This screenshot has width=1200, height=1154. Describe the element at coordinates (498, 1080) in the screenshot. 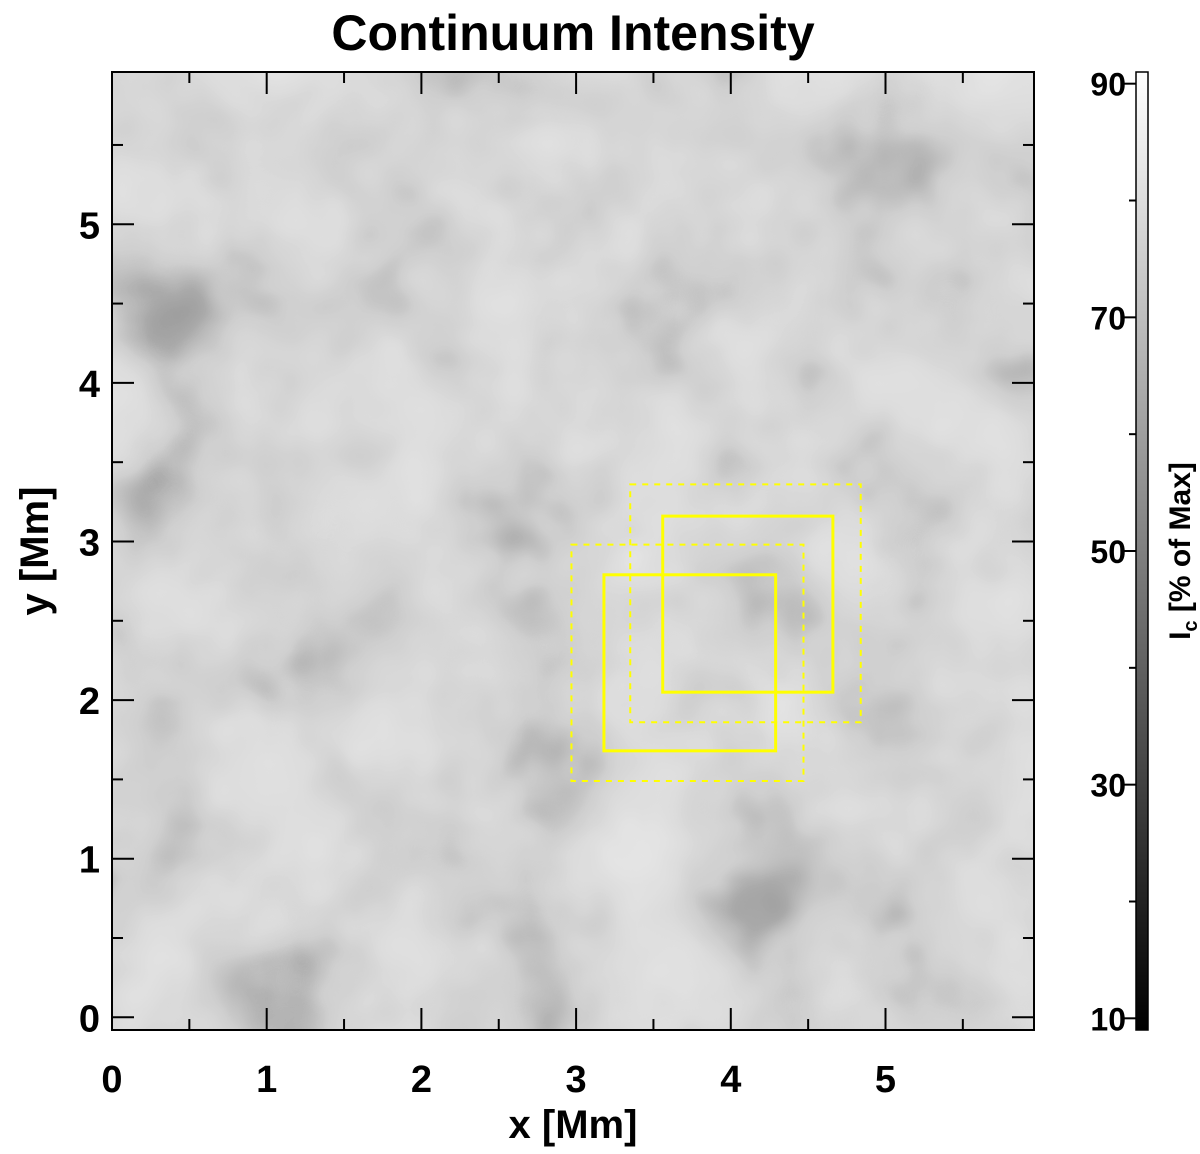

I see `x-tick-labels: 0 1 2 3 4 5` at that location.